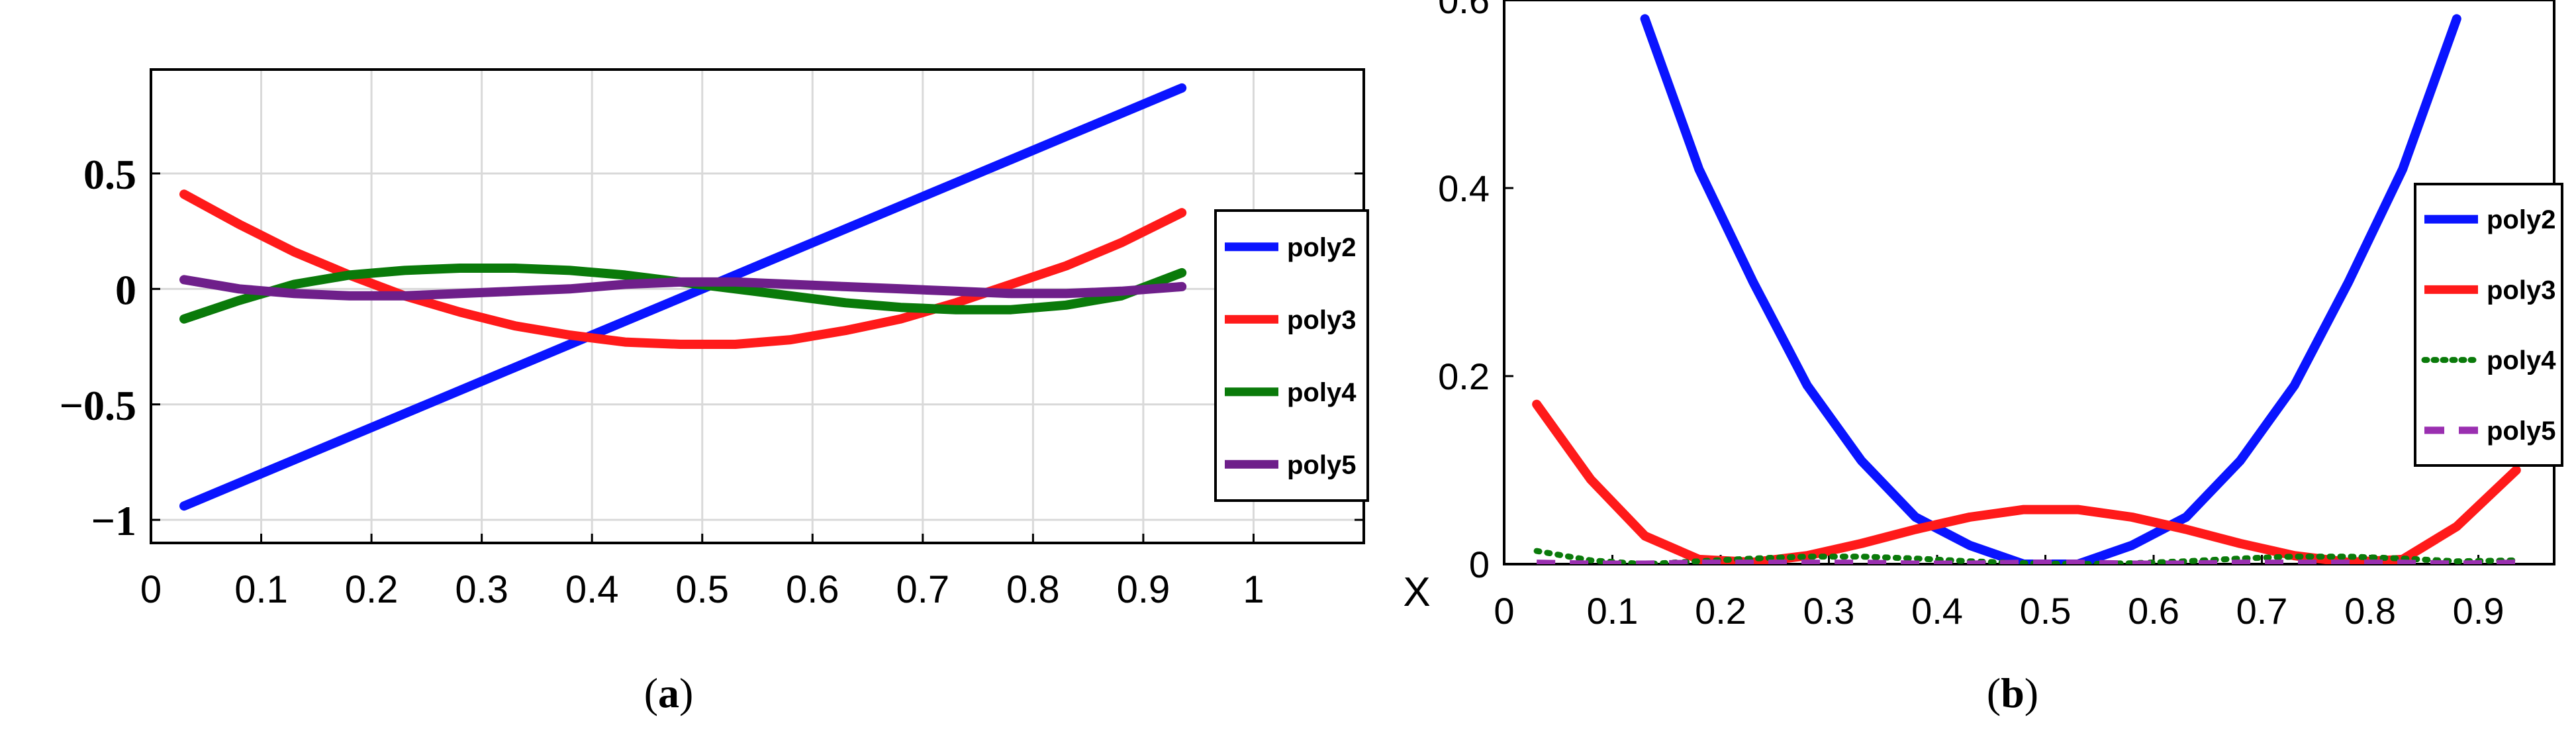  What do you see at coordinates (686, 692) in the screenshot?
I see `caption-a-close: )` at bounding box center [686, 692].